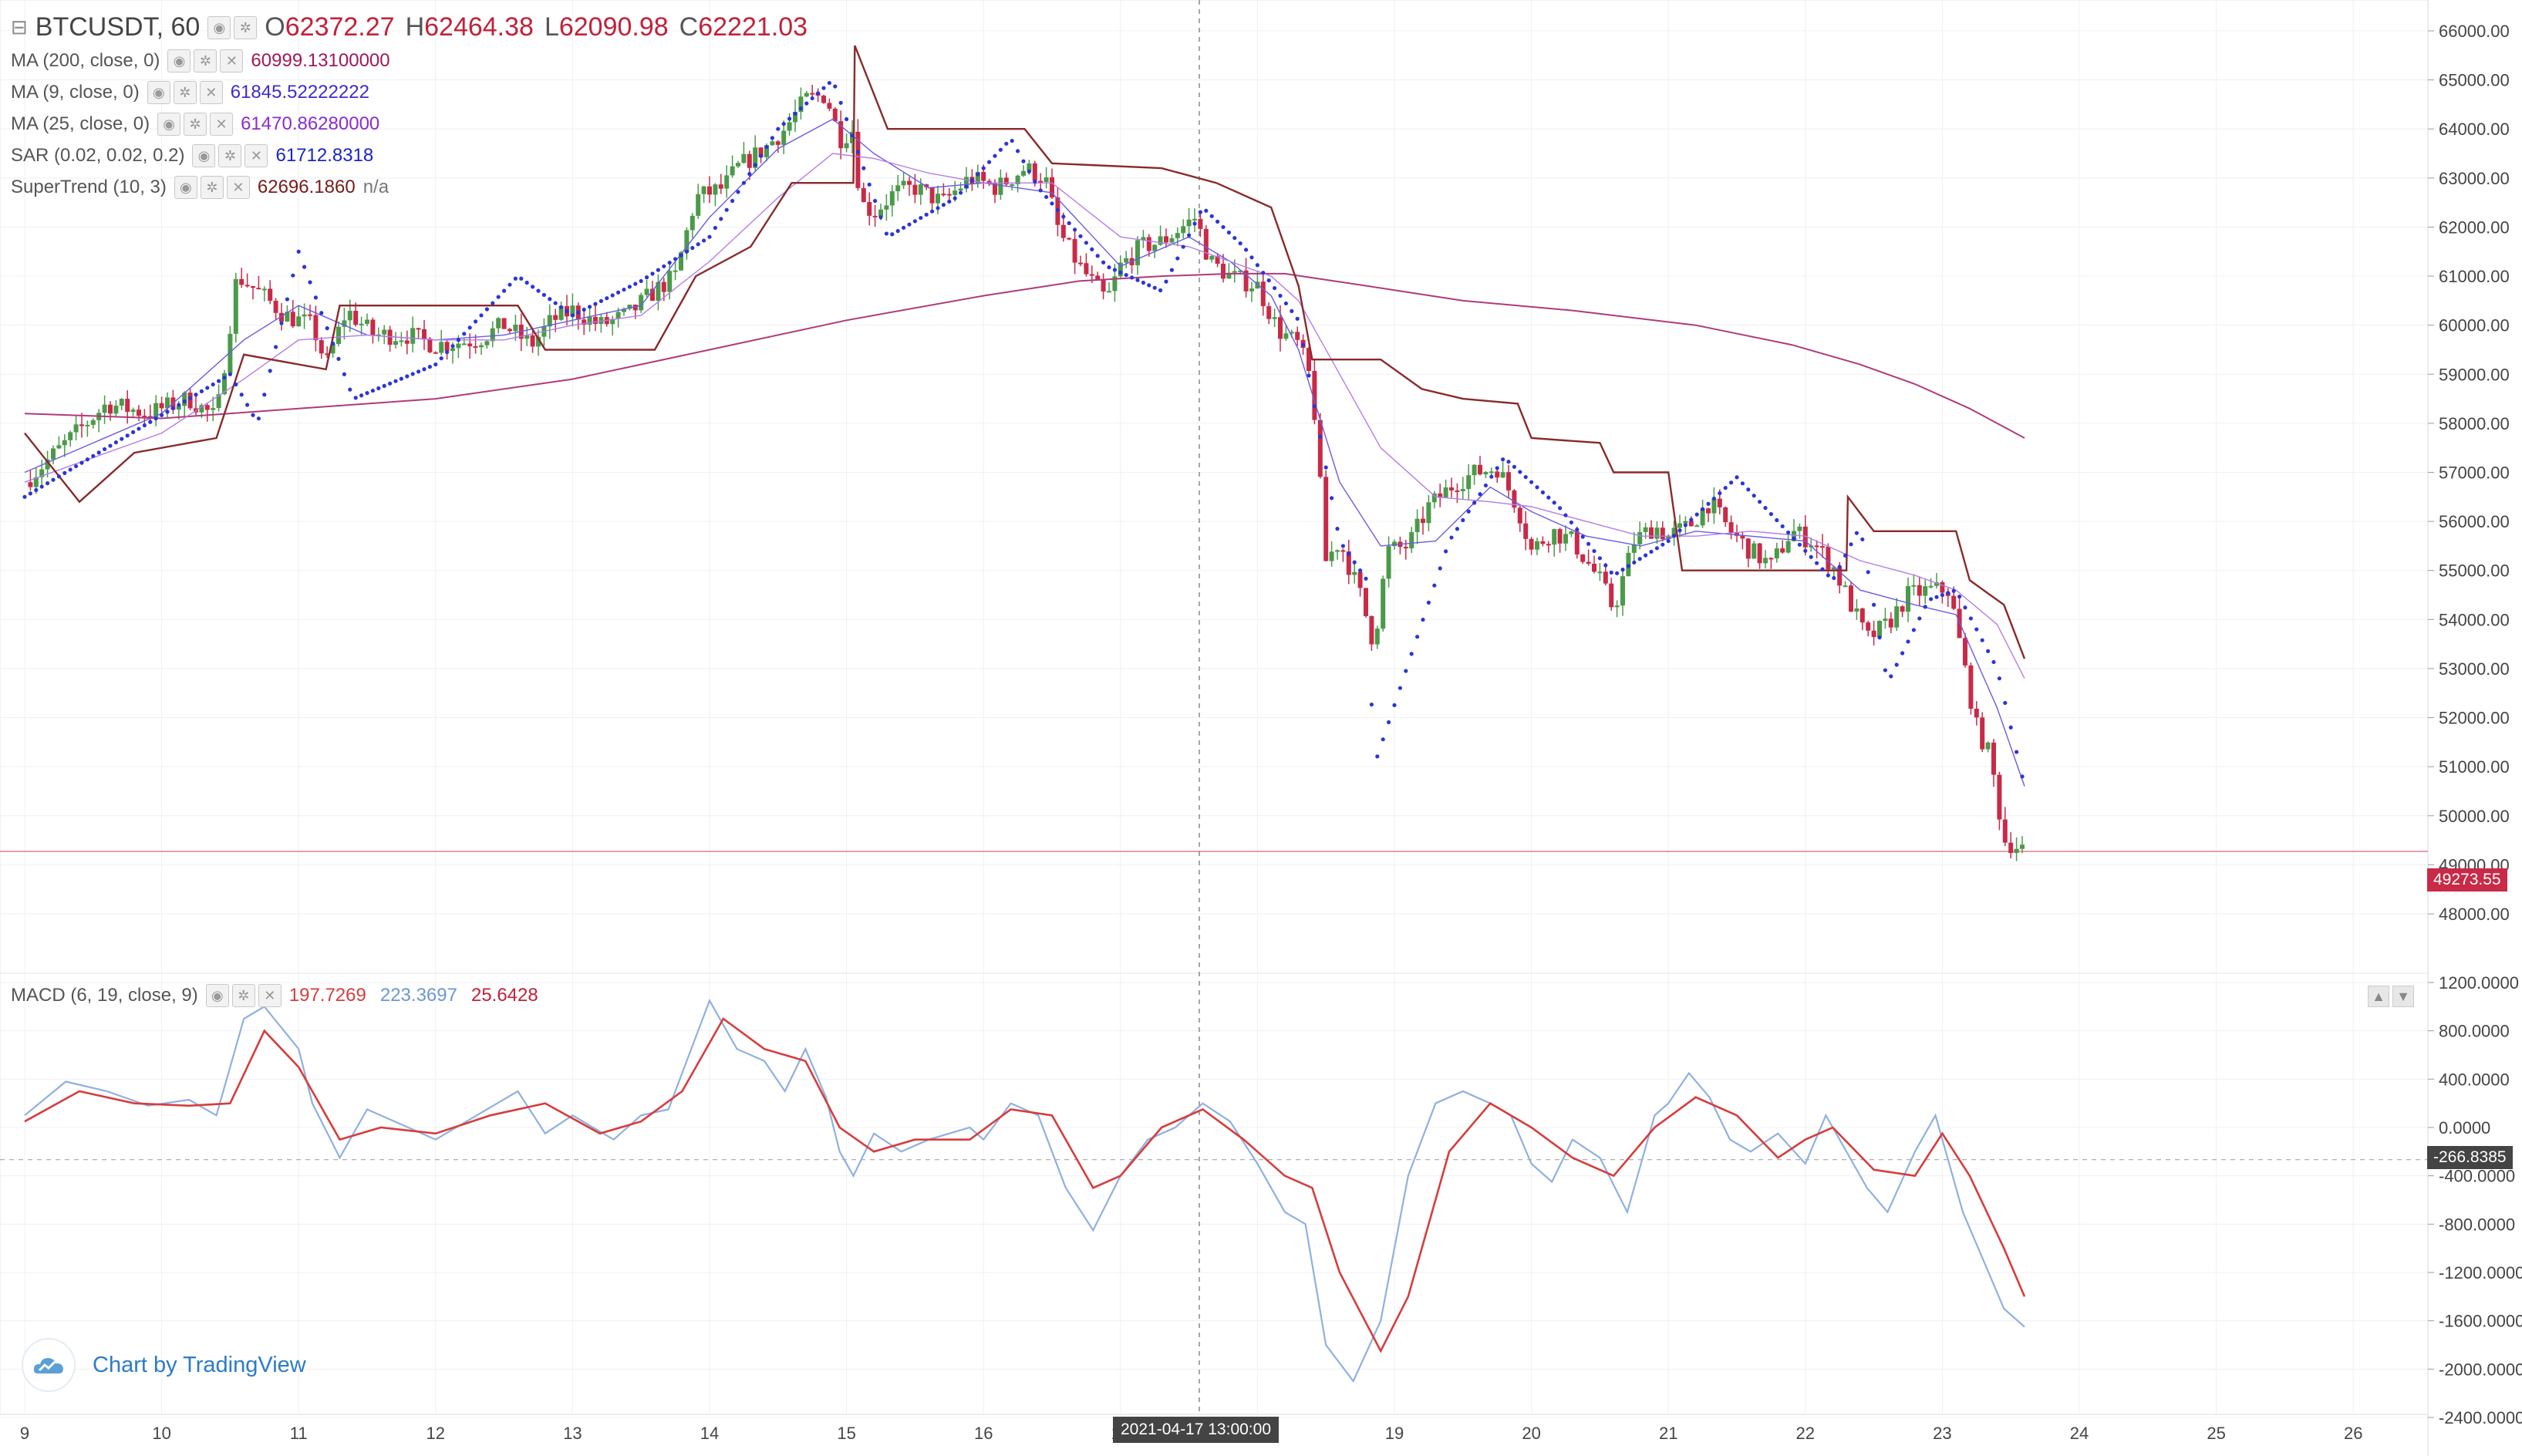  What do you see at coordinates (232, 27) in the screenshot?
I see `symbol-buttons: ◉ ✲` at bounding box center [232, 27].